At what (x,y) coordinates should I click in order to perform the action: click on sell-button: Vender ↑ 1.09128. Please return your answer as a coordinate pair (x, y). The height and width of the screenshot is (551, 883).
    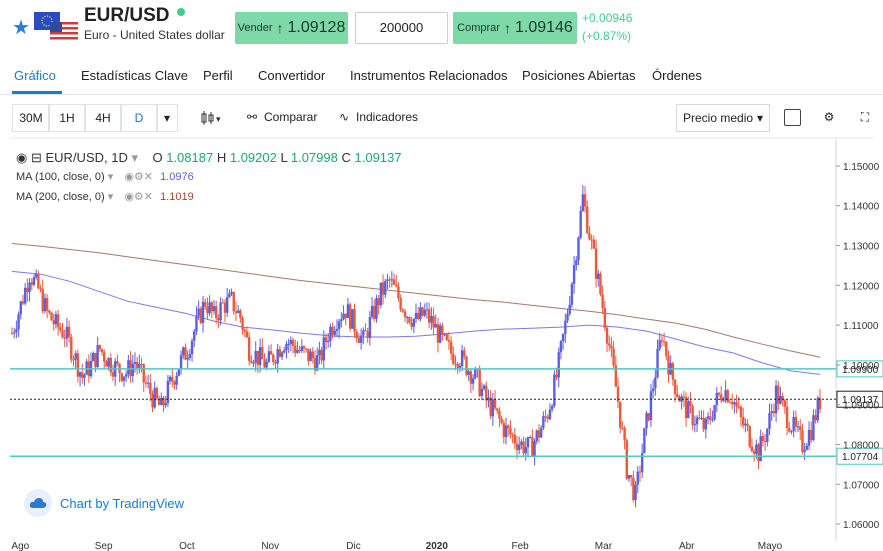
    Looking at the image, I should click on (291, 28).